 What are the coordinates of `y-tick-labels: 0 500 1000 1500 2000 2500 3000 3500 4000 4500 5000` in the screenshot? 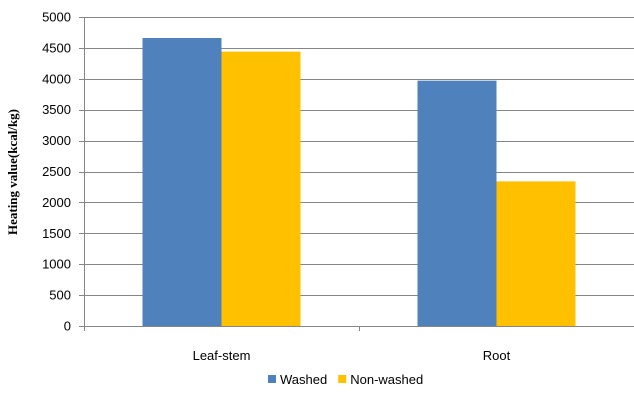 It's located at (56, 172).